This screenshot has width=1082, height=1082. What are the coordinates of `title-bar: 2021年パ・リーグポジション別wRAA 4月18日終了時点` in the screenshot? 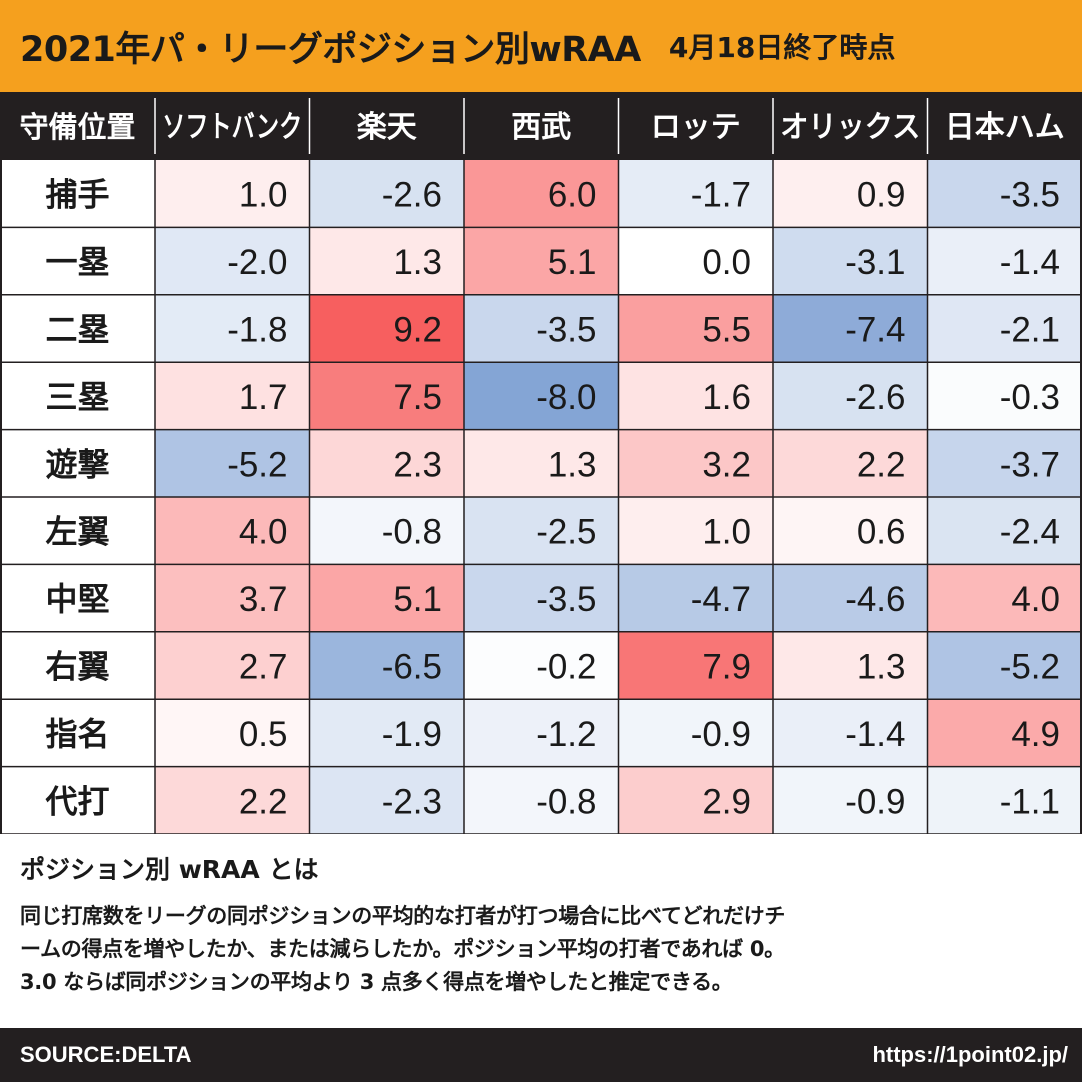 It's located at (541, 46).